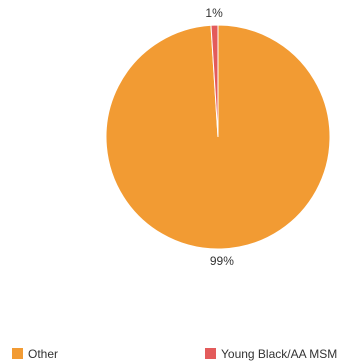  I want to click on legend-item-young-black-aa-msm: Young Black/AA MSM, so click(271, 354).